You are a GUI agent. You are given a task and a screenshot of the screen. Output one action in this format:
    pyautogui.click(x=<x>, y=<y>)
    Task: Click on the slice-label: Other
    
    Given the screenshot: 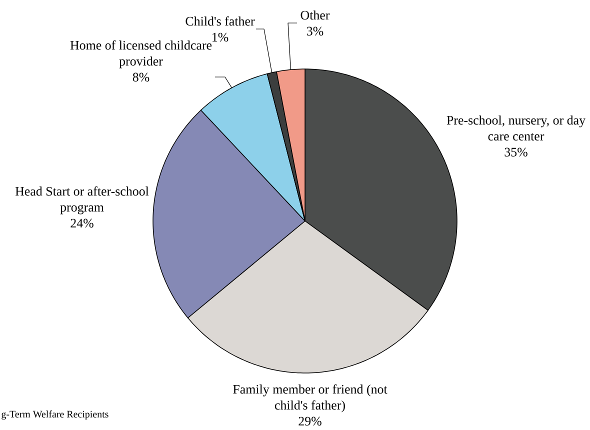 What is the action you would take?
    pyautogui.click(x=315, y=15)
    